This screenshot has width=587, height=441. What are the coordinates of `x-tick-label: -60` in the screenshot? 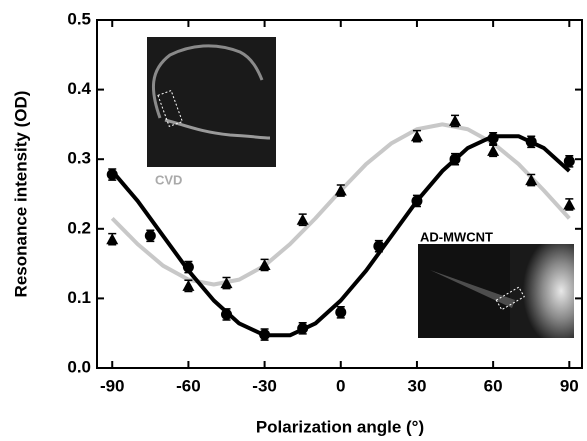 It's located at (188, 385).